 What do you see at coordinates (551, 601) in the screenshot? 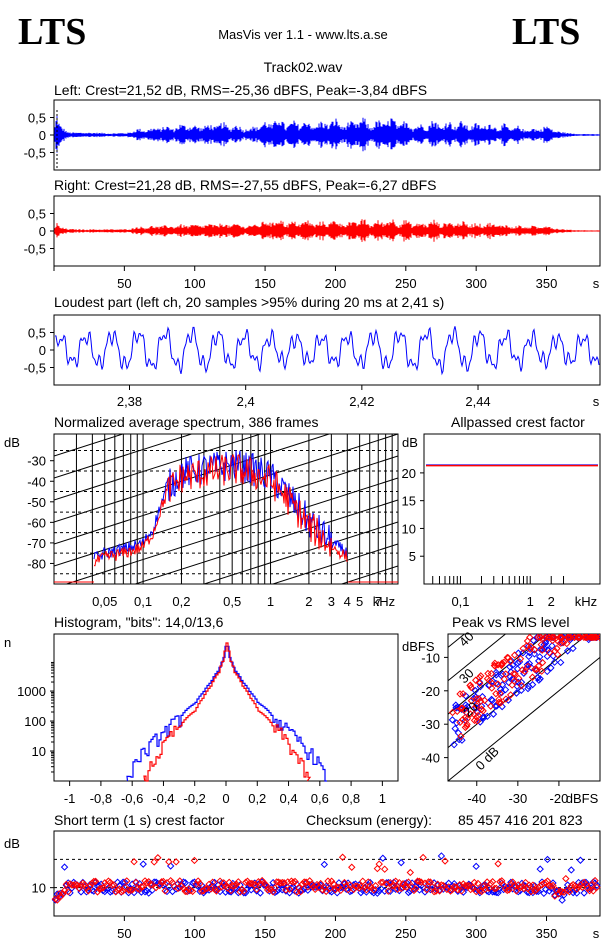
I see `allpassed-xtick-label: 2` at bounding box center [551, 601].